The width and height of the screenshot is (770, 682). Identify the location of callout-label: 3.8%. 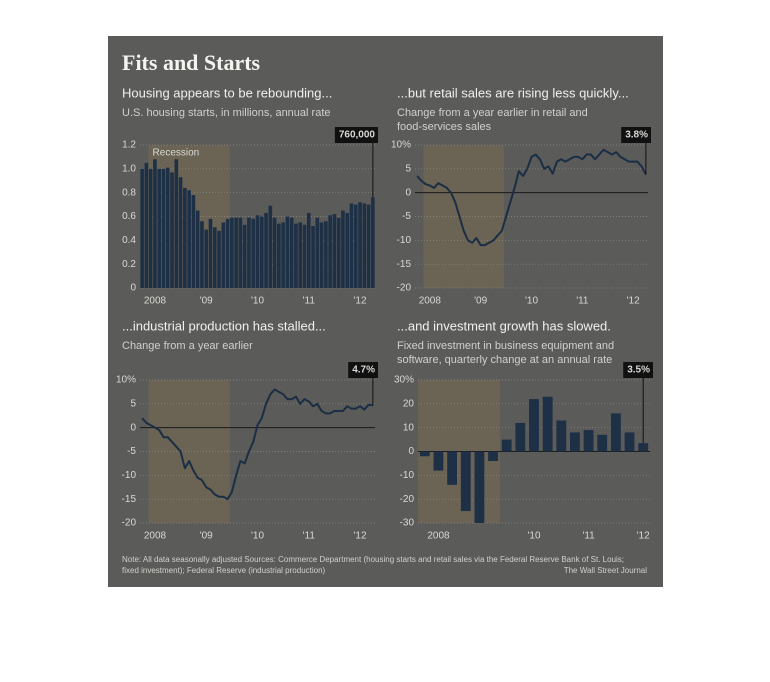
(636, 135).